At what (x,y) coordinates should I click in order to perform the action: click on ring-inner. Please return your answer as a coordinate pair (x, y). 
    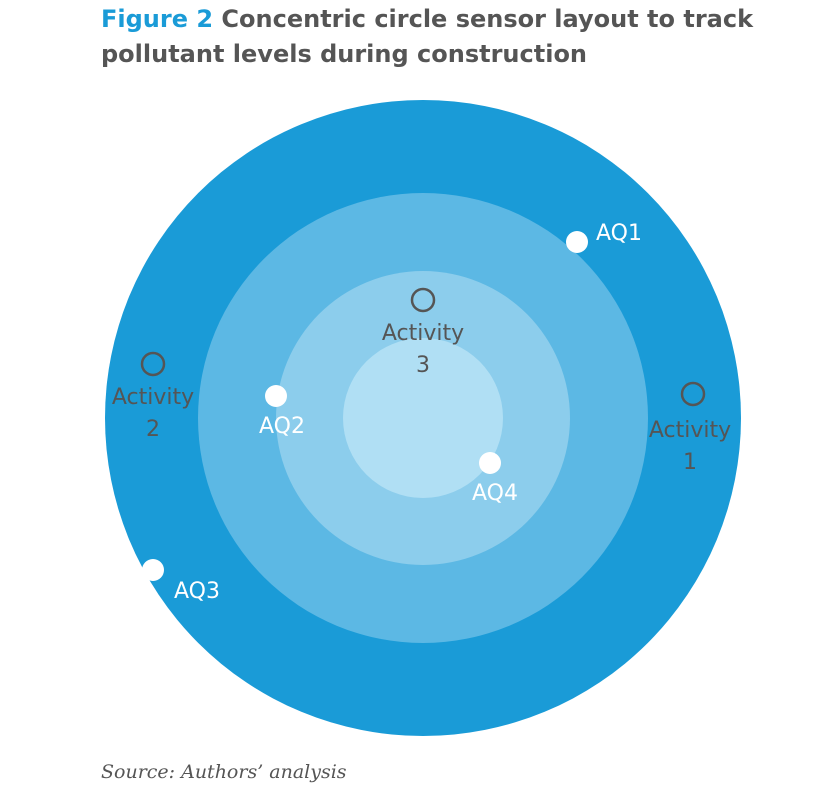
    Looking at the image, I should click on (423, 418).